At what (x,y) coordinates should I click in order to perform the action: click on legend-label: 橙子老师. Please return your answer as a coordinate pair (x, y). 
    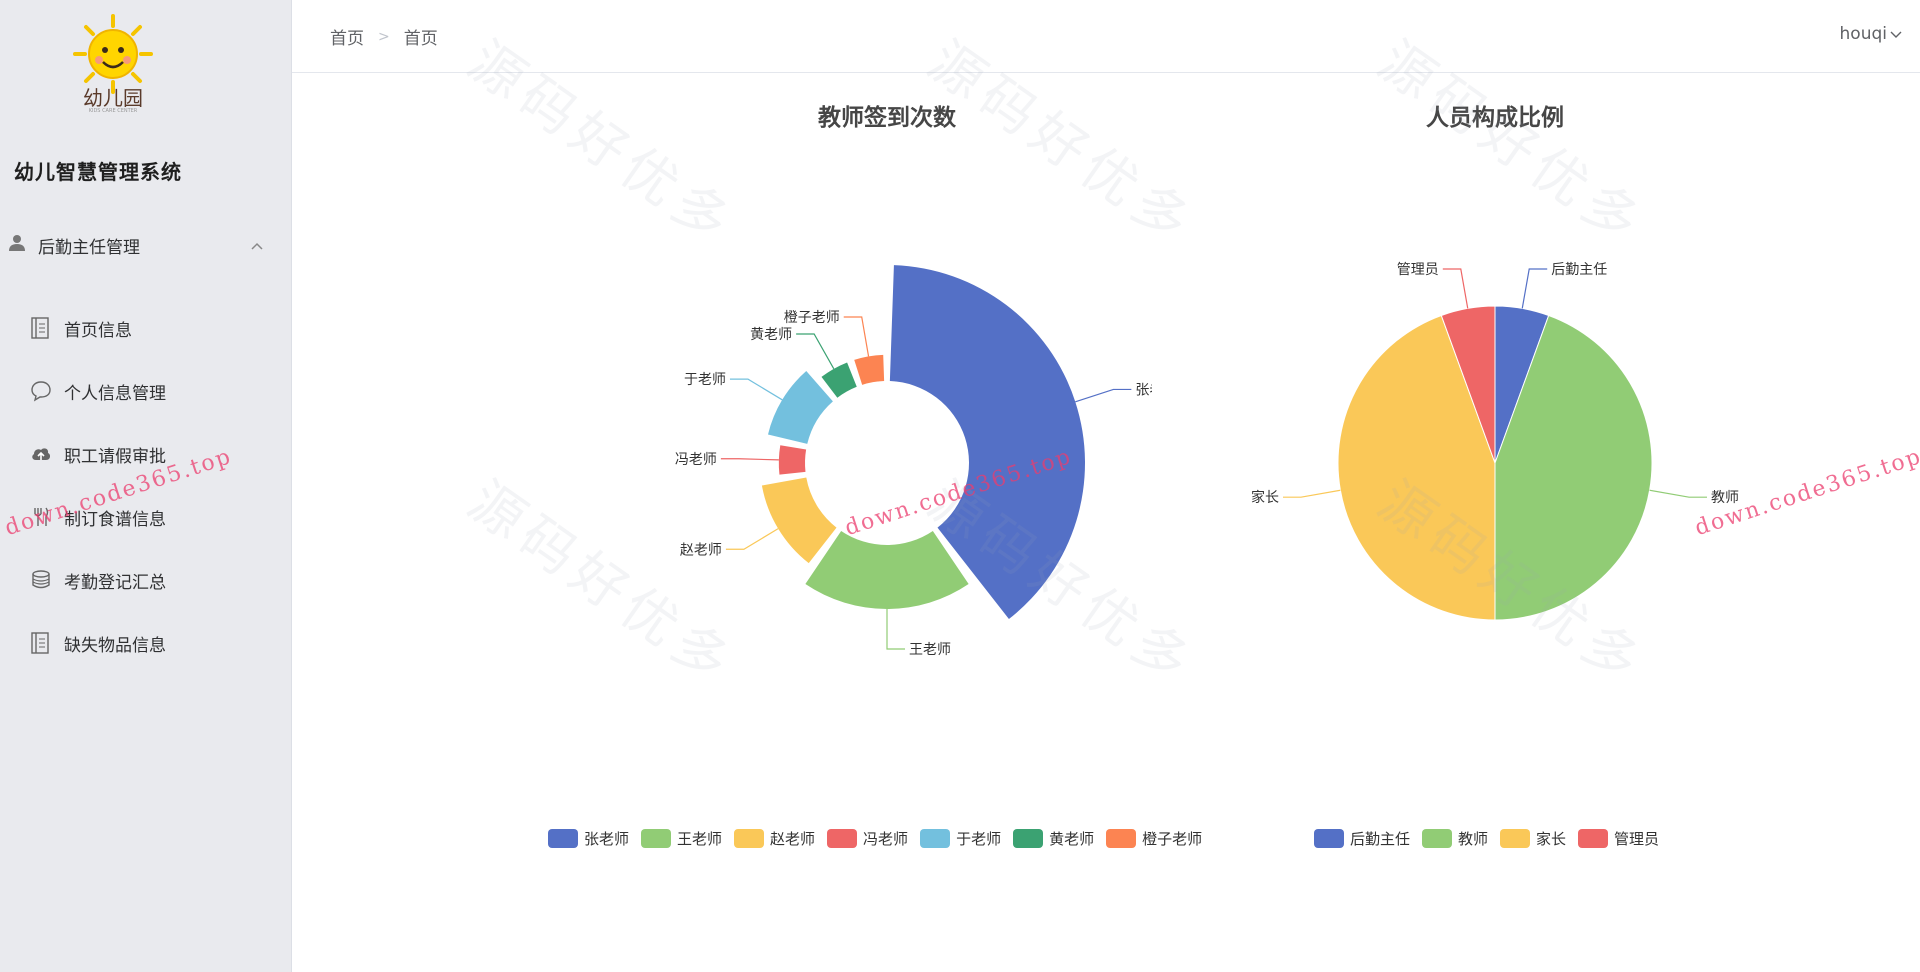
    Looking at the image, I should click on (1172, 838).